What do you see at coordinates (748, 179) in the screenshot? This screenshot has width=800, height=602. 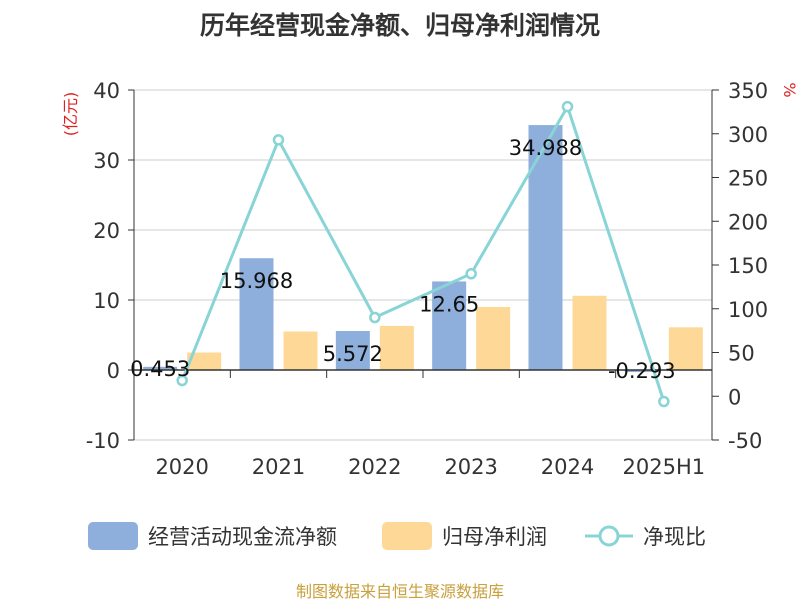 I see `right-tick-label: 250` at bounding box center [748, 179].